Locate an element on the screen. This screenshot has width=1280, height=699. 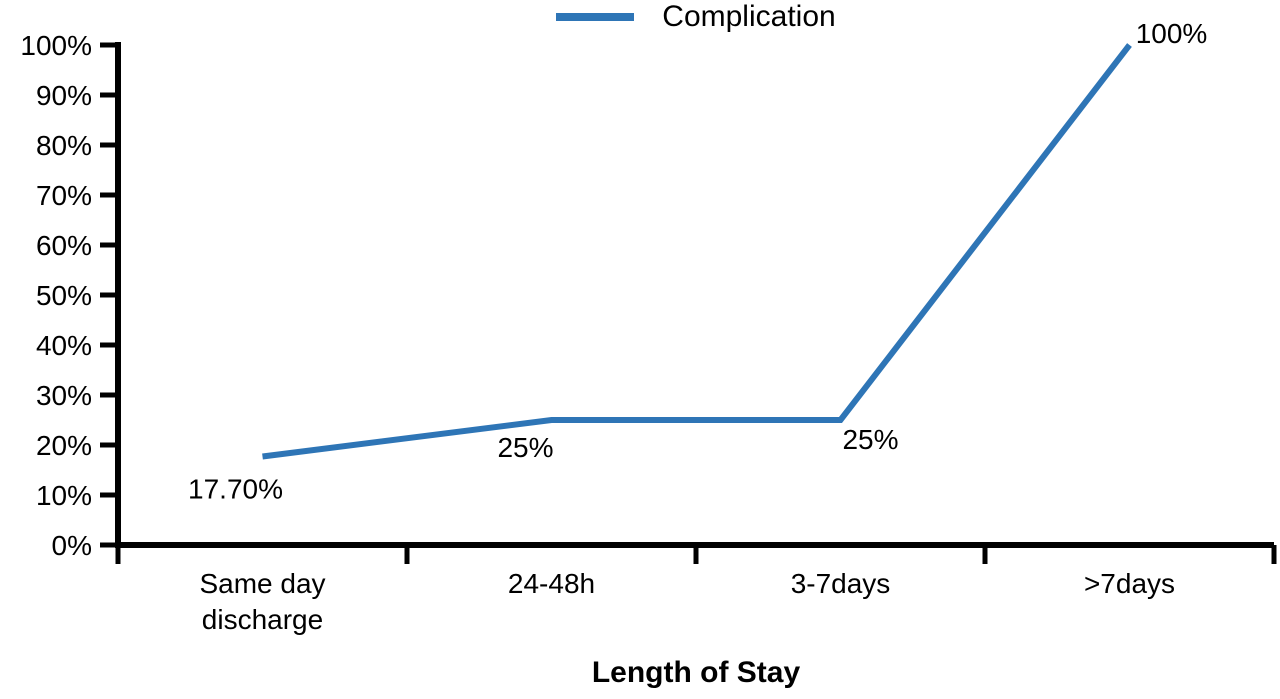
y-tick-label: 30% is located at coordinates (64, 395).